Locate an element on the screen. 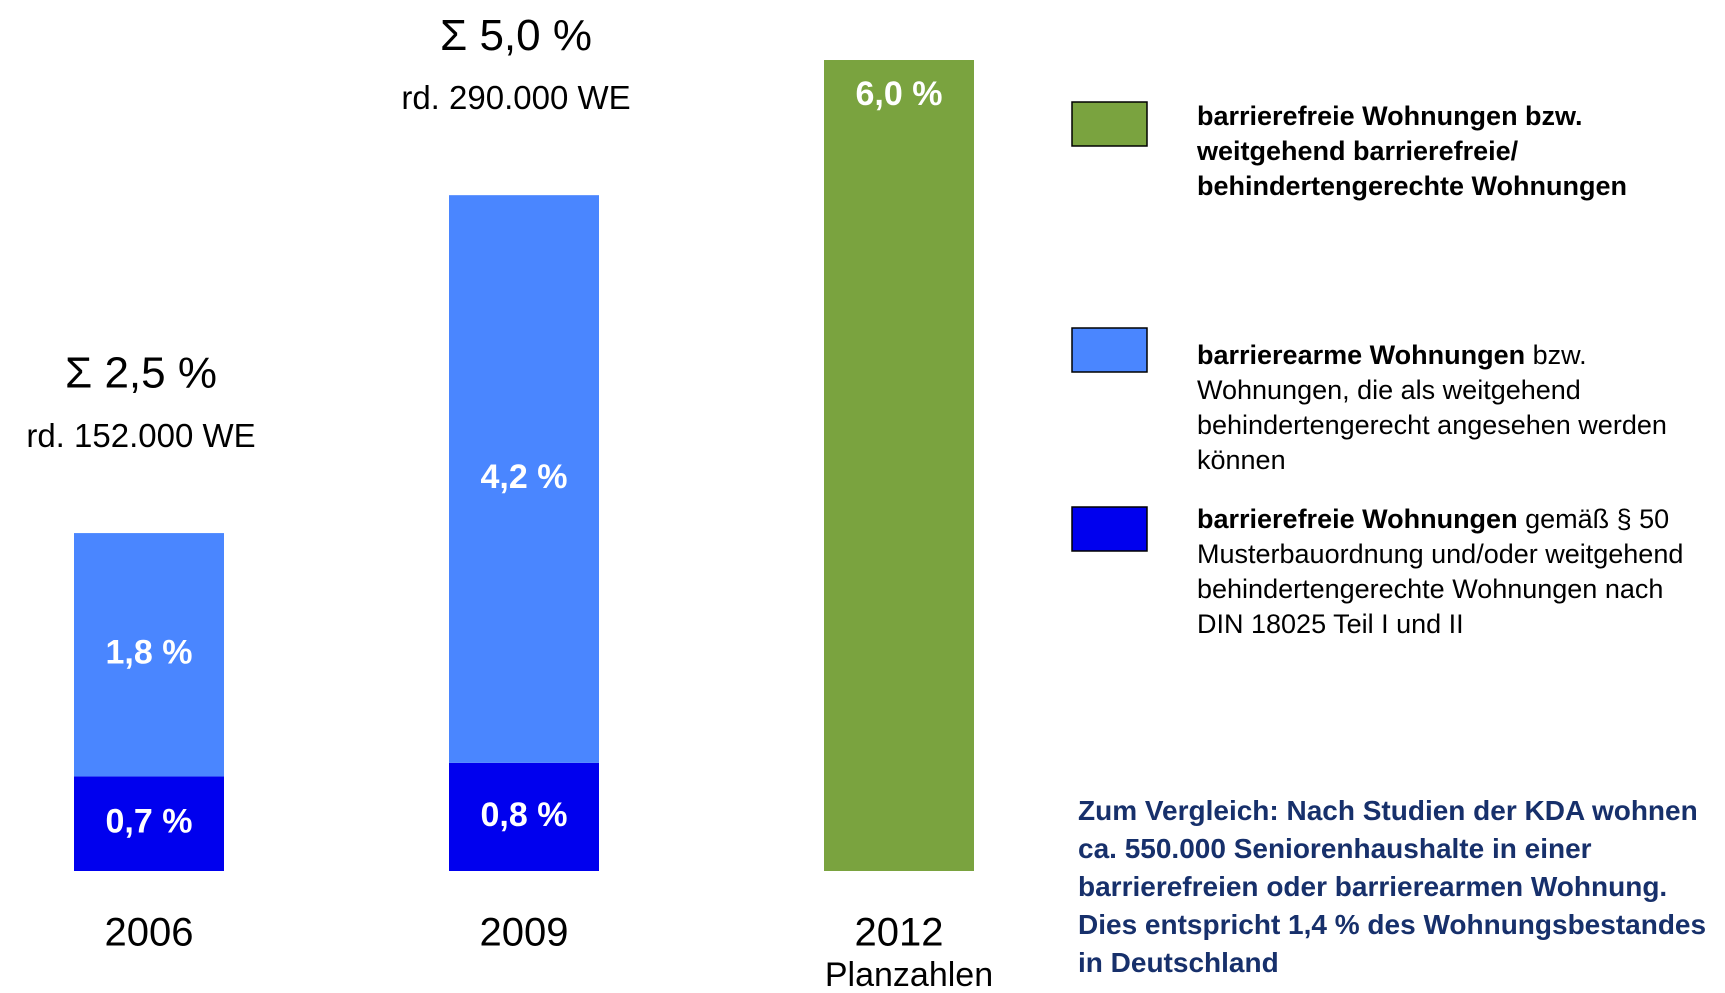  legend-name: barrierearme Wohnungen is located at coordinates (1361, 355).